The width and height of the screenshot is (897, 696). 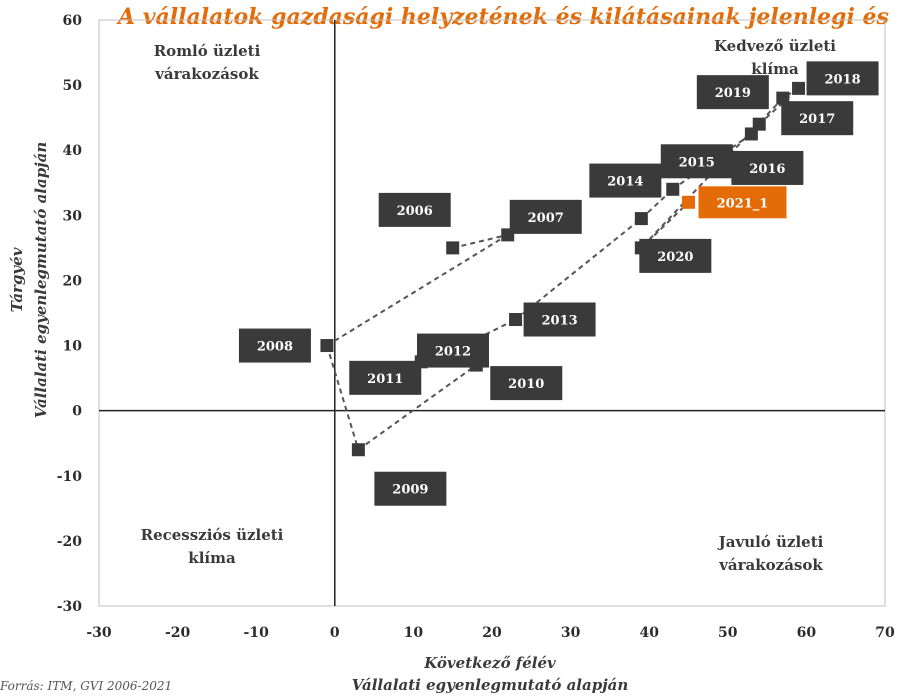 I want to click on label-text: 2012, so click(x=453, y=352).